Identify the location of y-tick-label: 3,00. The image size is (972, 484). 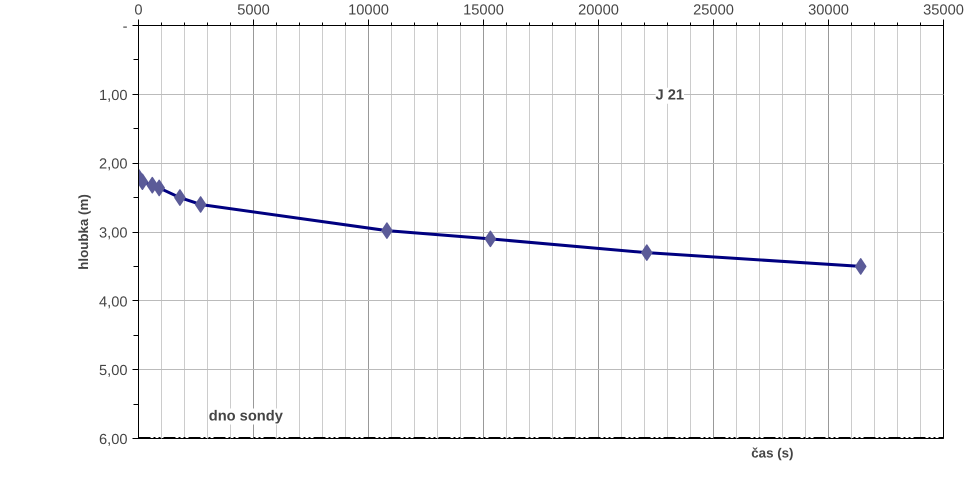
(113, 234).